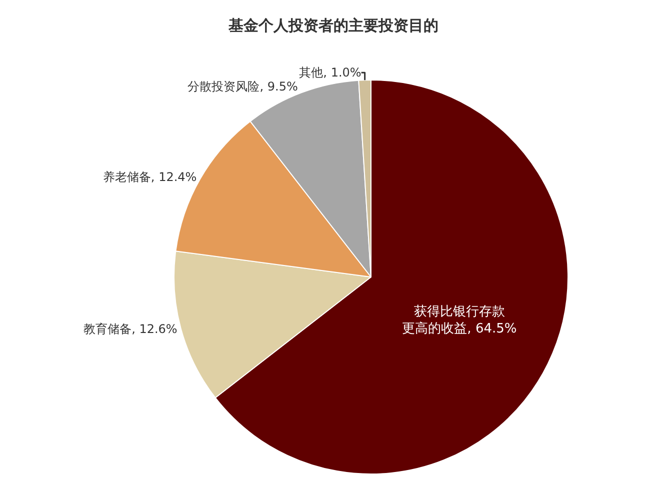 The height and width of the screenshot is (494, 667). I want to click on slice-label: 分散投资风险, 9.5%, so click(243, 87).